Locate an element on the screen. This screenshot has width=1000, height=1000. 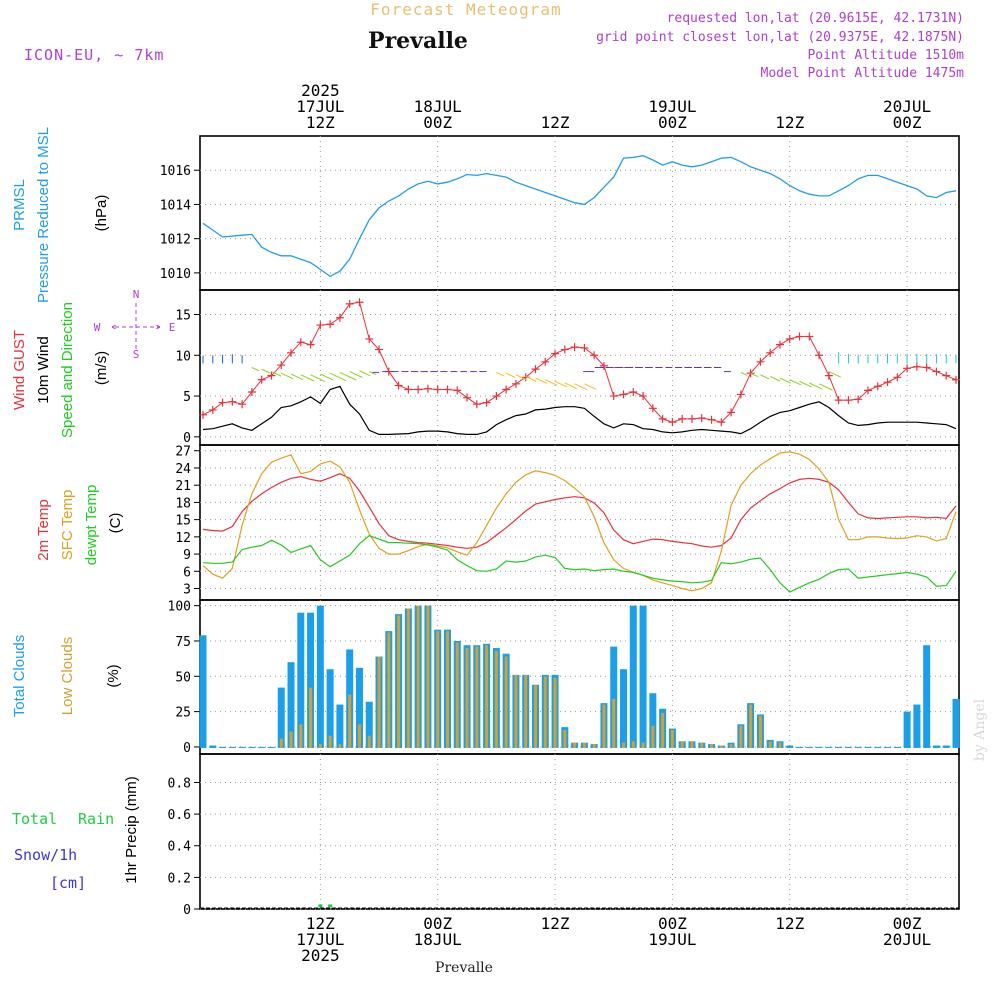
time-label-bottom: 19JUL is located at coordinates (672, 939).